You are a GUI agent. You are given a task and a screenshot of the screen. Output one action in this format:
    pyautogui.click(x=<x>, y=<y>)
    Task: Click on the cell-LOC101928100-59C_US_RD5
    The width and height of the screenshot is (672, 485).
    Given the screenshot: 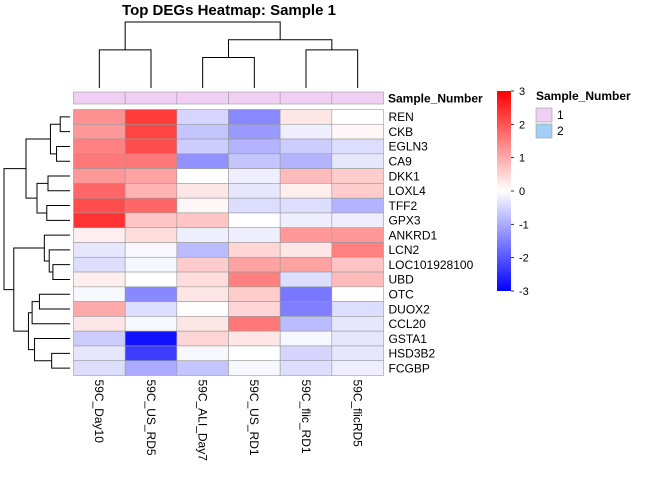 What is the action you would take?
    pyautogui.click(x=151, y=264)
    